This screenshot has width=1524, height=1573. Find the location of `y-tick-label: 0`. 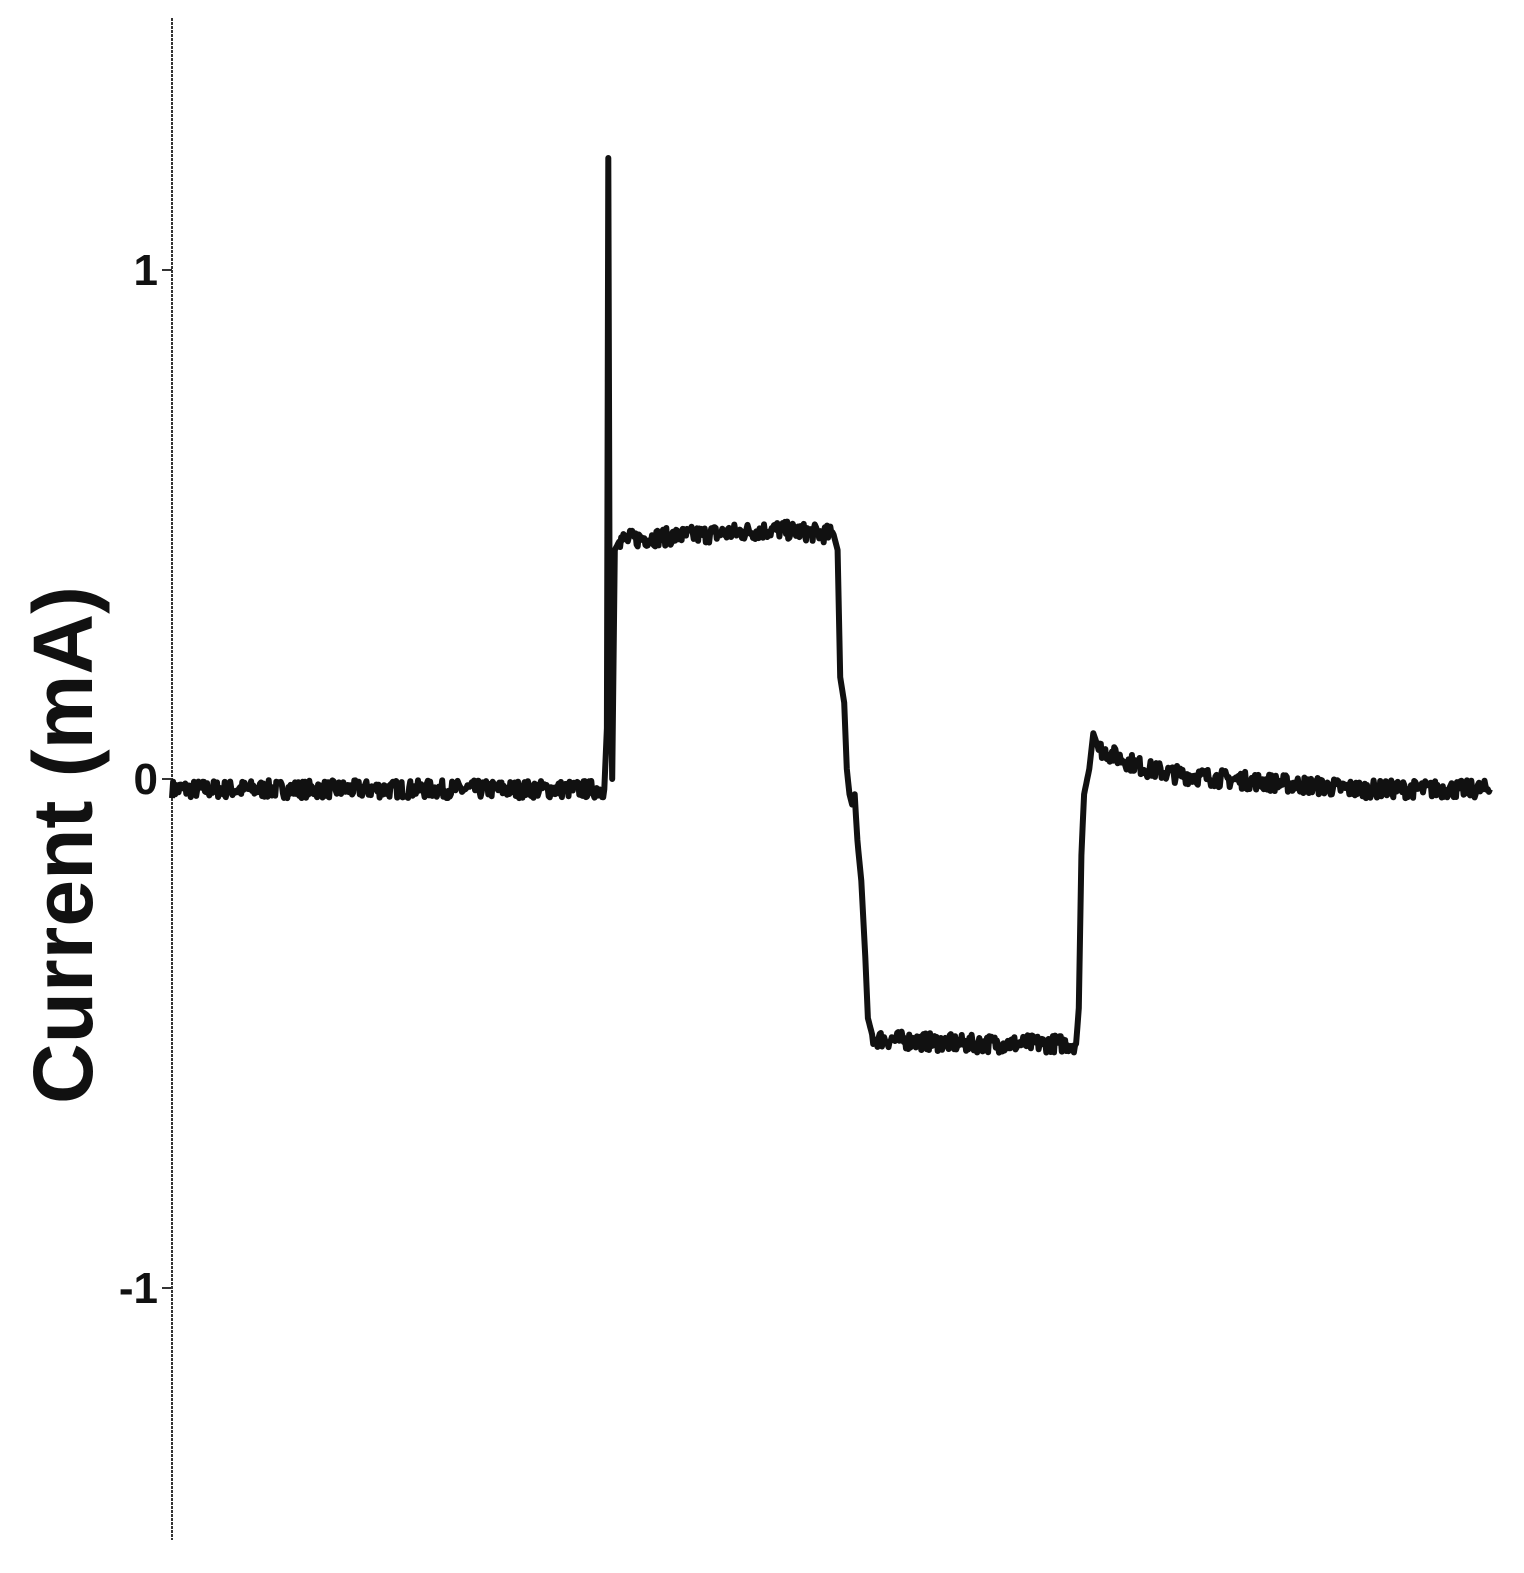

y-tick-label: 0 is located at coordinates (146, 779).